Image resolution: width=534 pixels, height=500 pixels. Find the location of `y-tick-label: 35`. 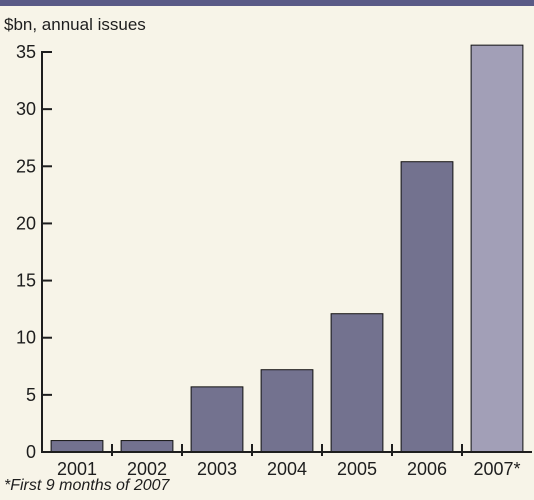

y-tick-label: 35 is located at coordinates (26, 52).